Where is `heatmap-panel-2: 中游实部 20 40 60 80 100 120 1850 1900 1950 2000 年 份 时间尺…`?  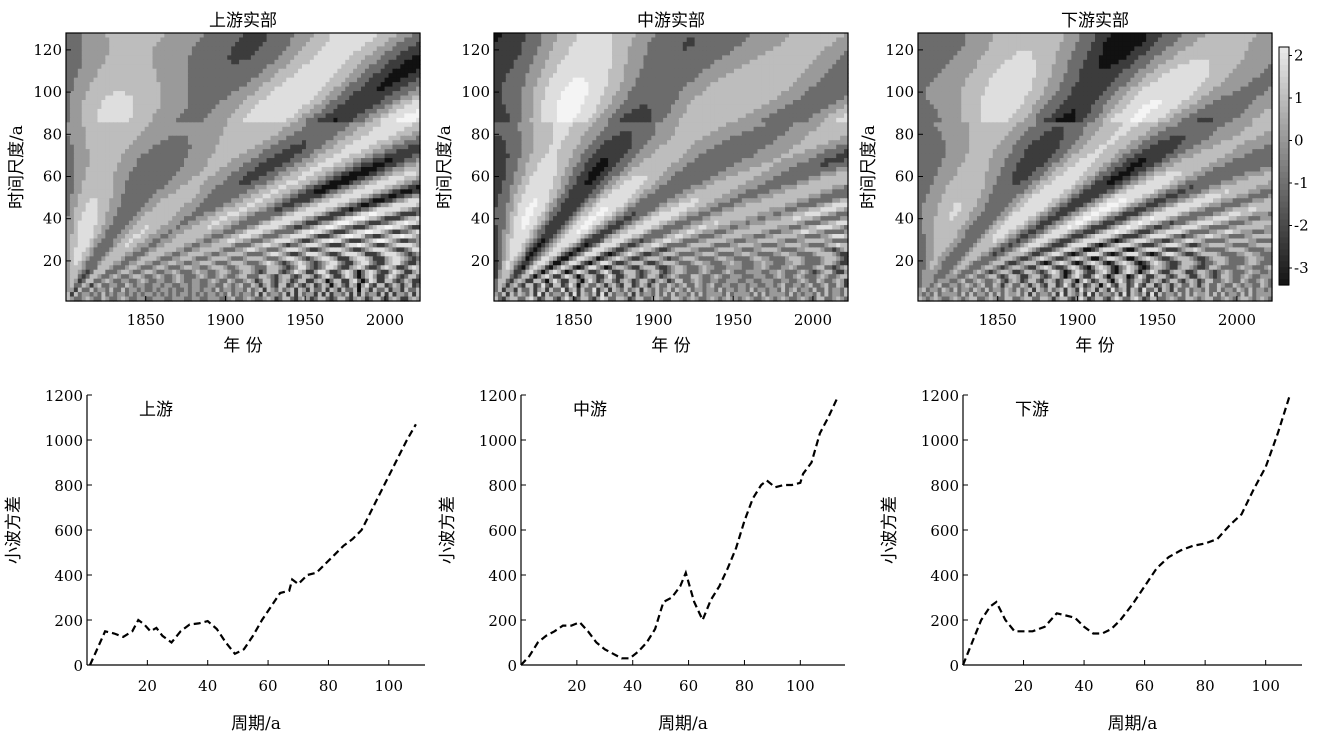 heatmap-panel-2: 中游实部 20 40 60 80 100 120 1850 1900 1950 2000 年 份 时间尺… is located at coordinates (642, 183).